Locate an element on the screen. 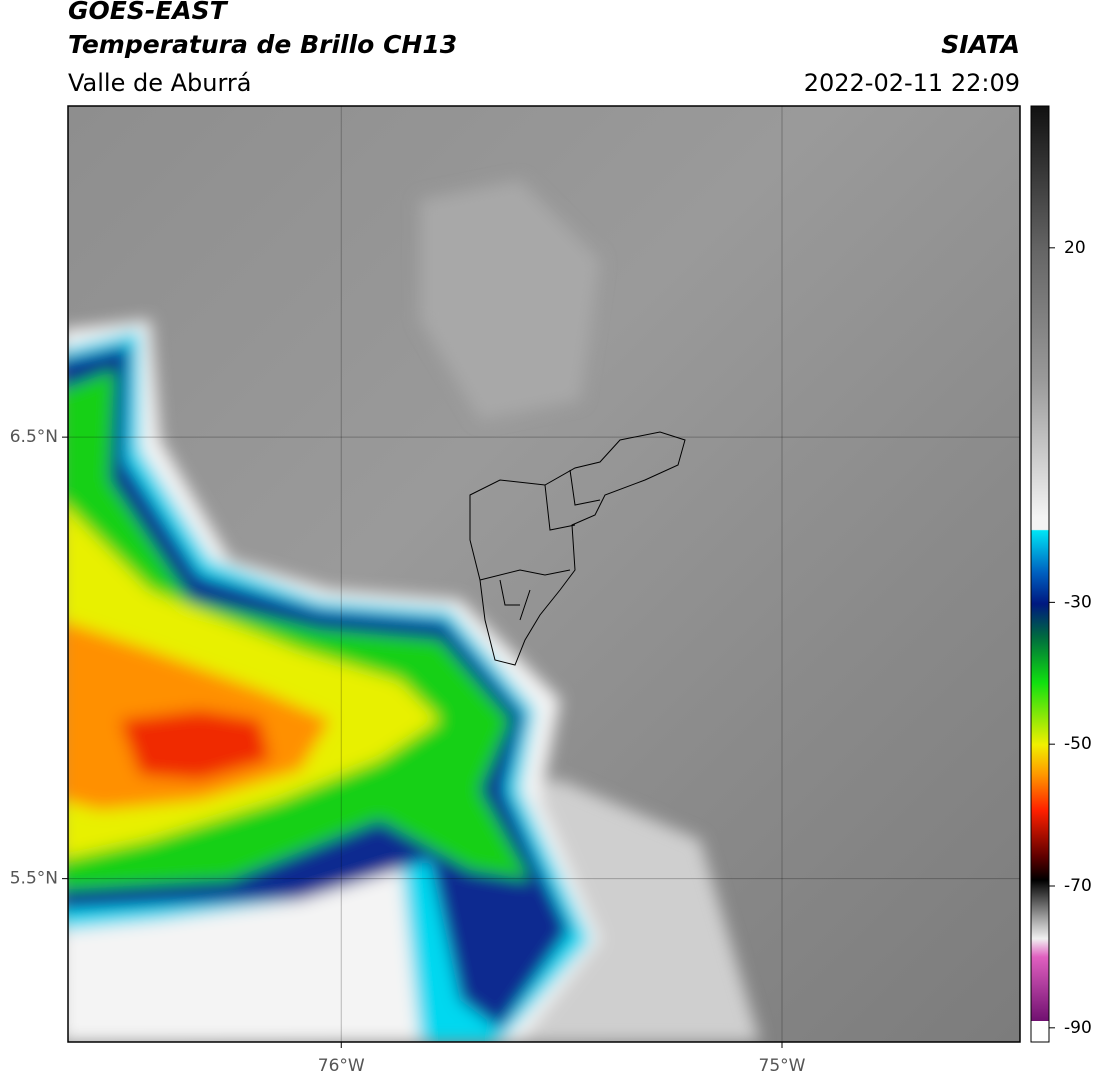 Image resolution: width=1094 pixels, height=1078 pixels. colorbar-tick-label: -50 is located at coordinates (1078, 744).